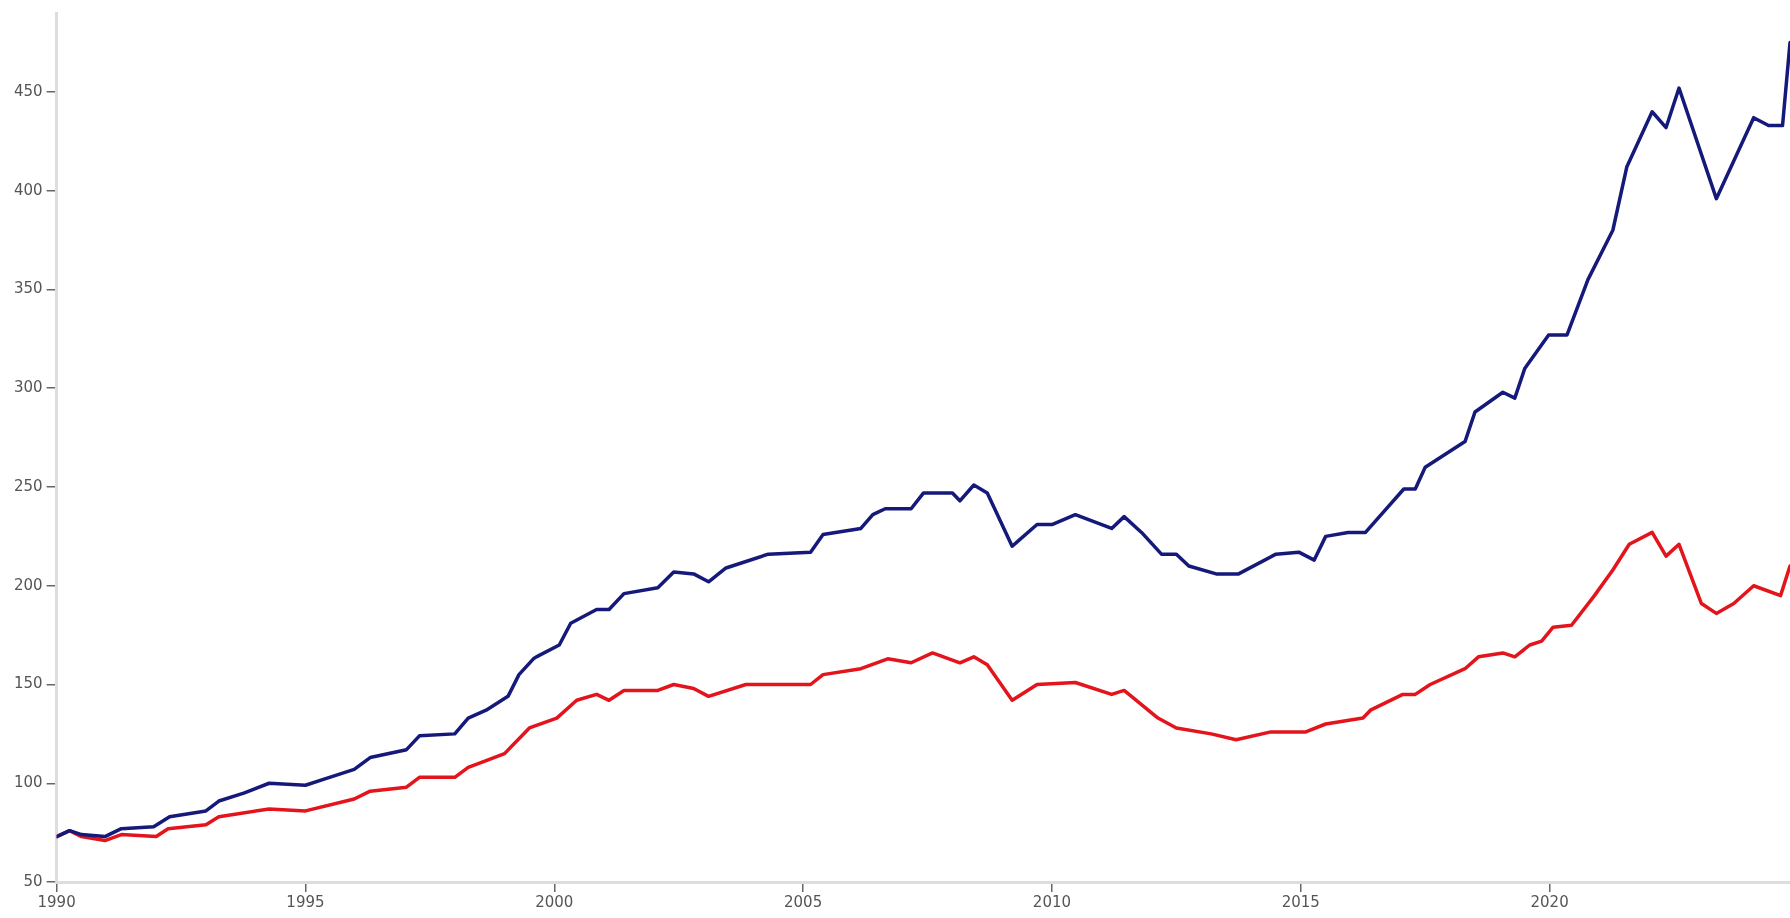  I want to click on y-tick-label: 50, so click(33, 880).